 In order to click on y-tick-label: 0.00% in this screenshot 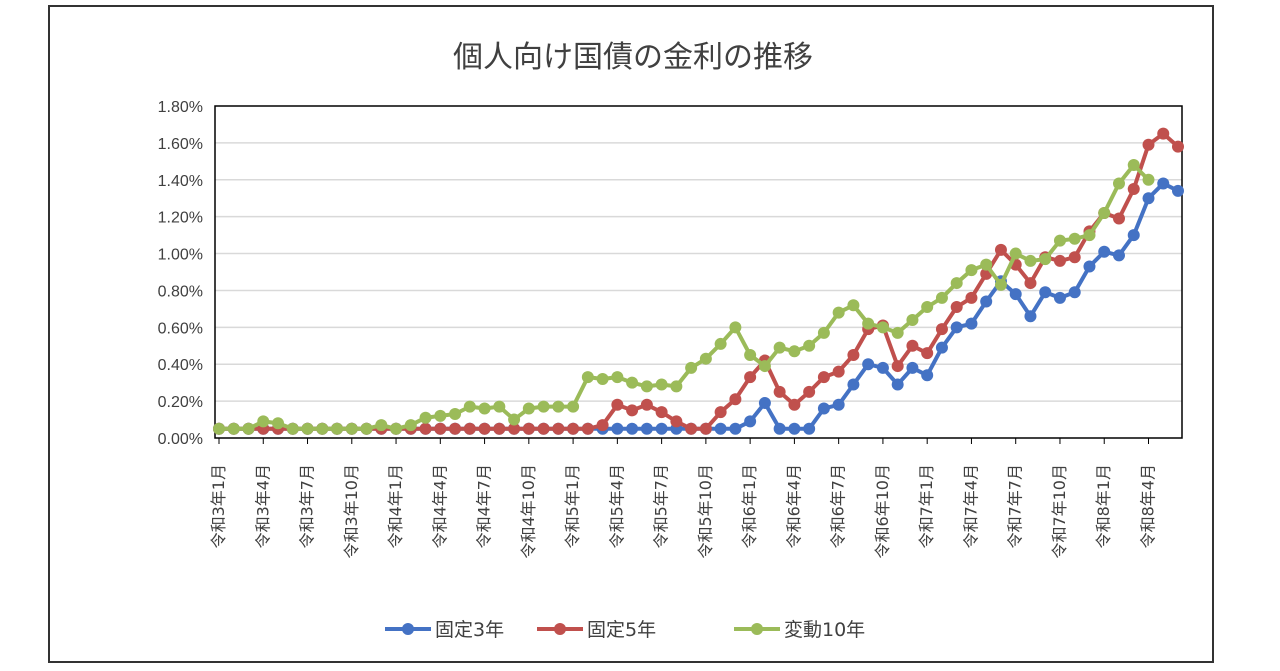, I will do `click(180, 439)`.